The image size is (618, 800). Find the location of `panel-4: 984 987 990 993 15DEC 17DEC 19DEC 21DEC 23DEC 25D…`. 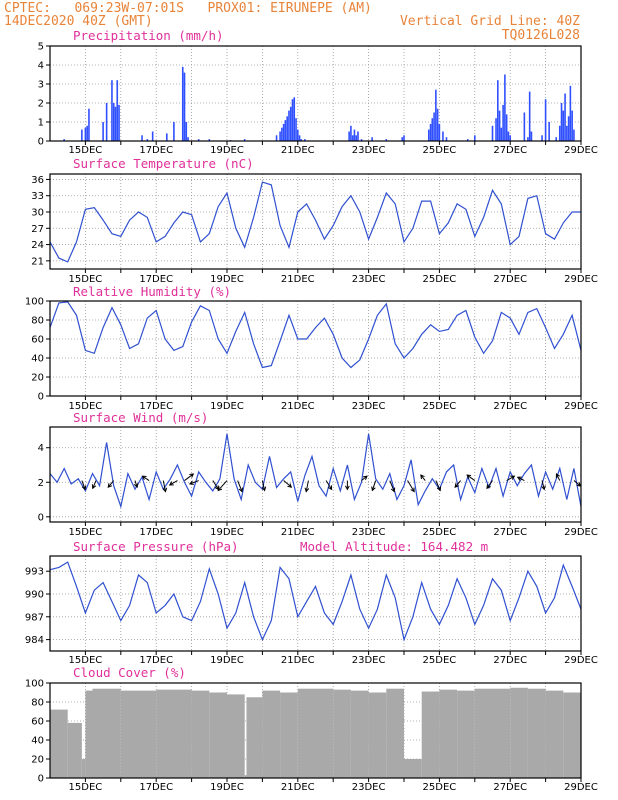

panel-4: 984 987 990 993 15DEC 17DEC 19DEC 21DEC 23DEC 25D… is located at coordinates (311, 602).